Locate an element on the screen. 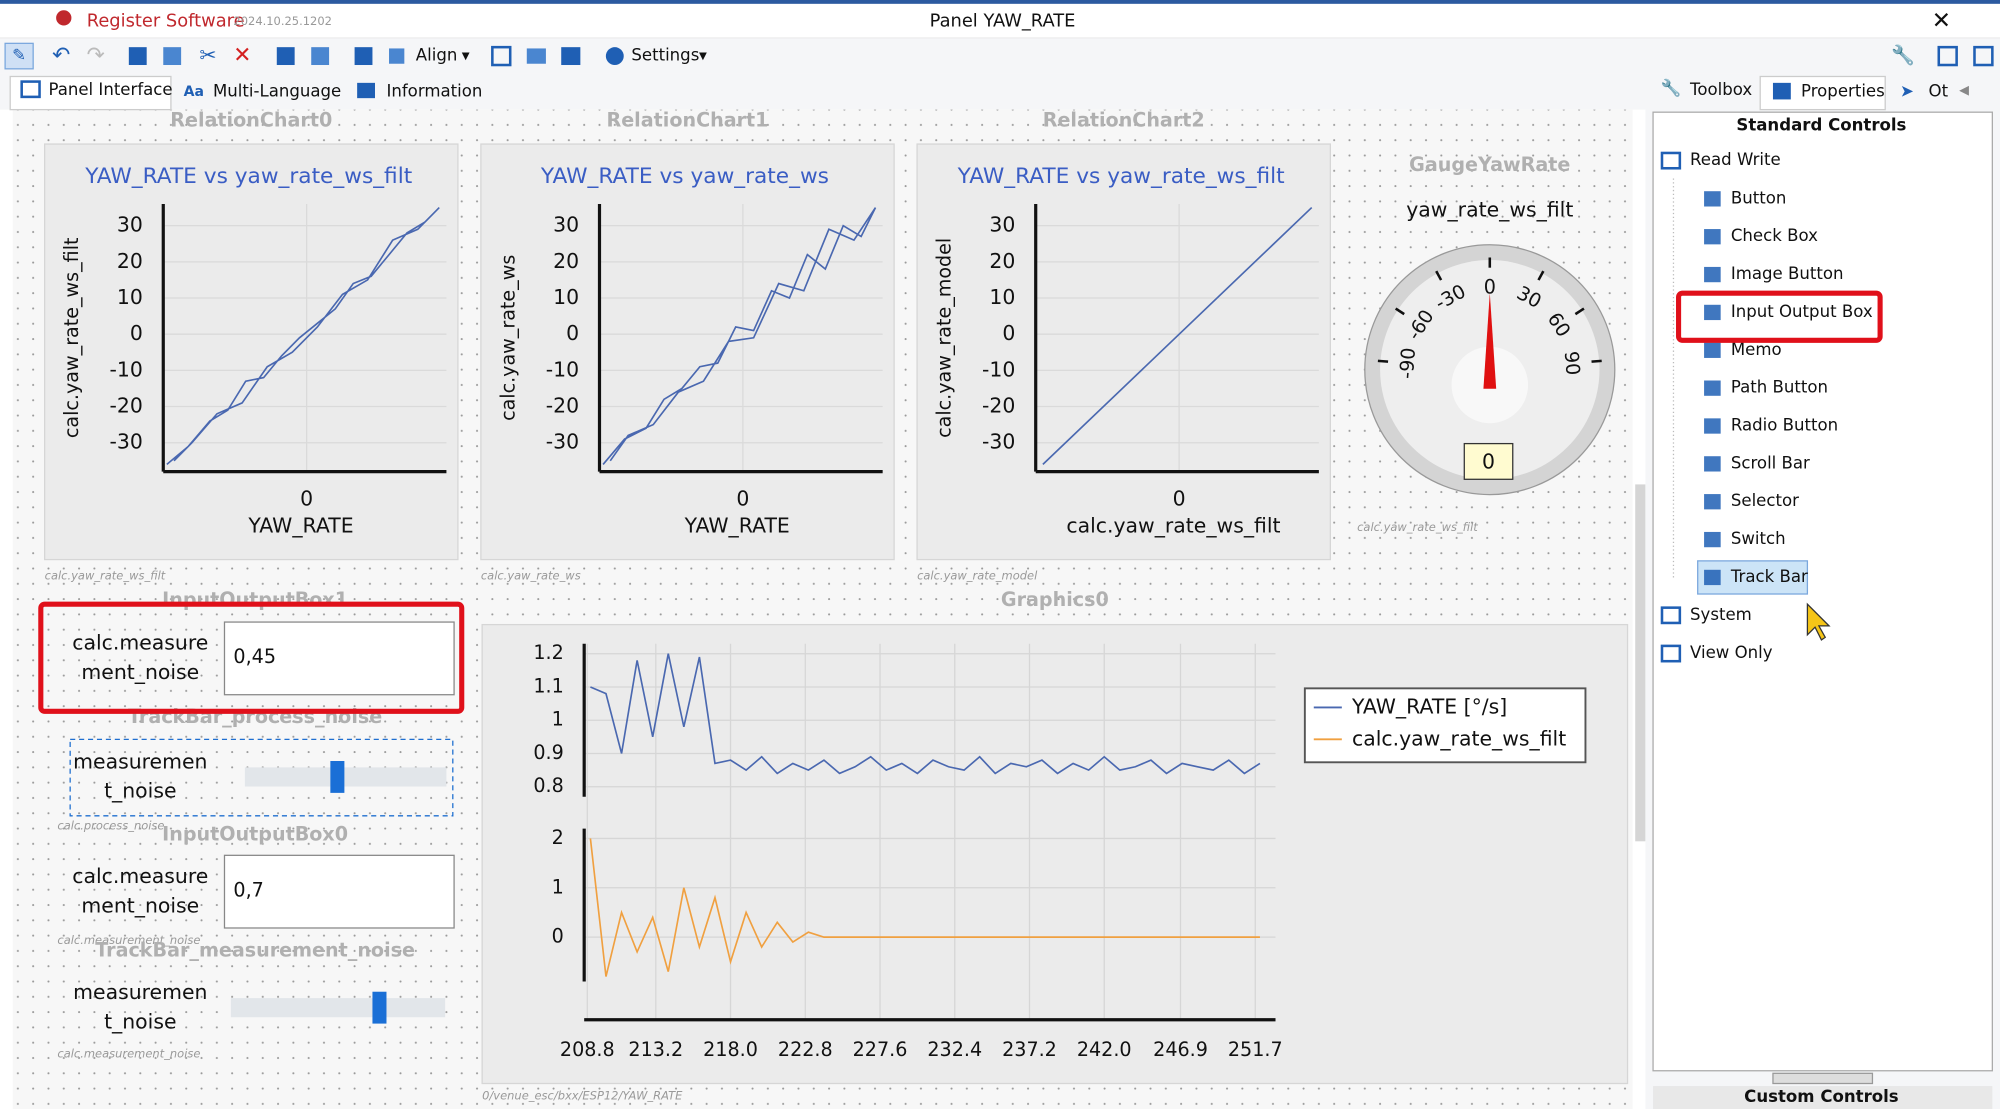 The width and height of the screenshot is (2000, 1109). undo-button: ↶ is located at coordinates (61, 55).